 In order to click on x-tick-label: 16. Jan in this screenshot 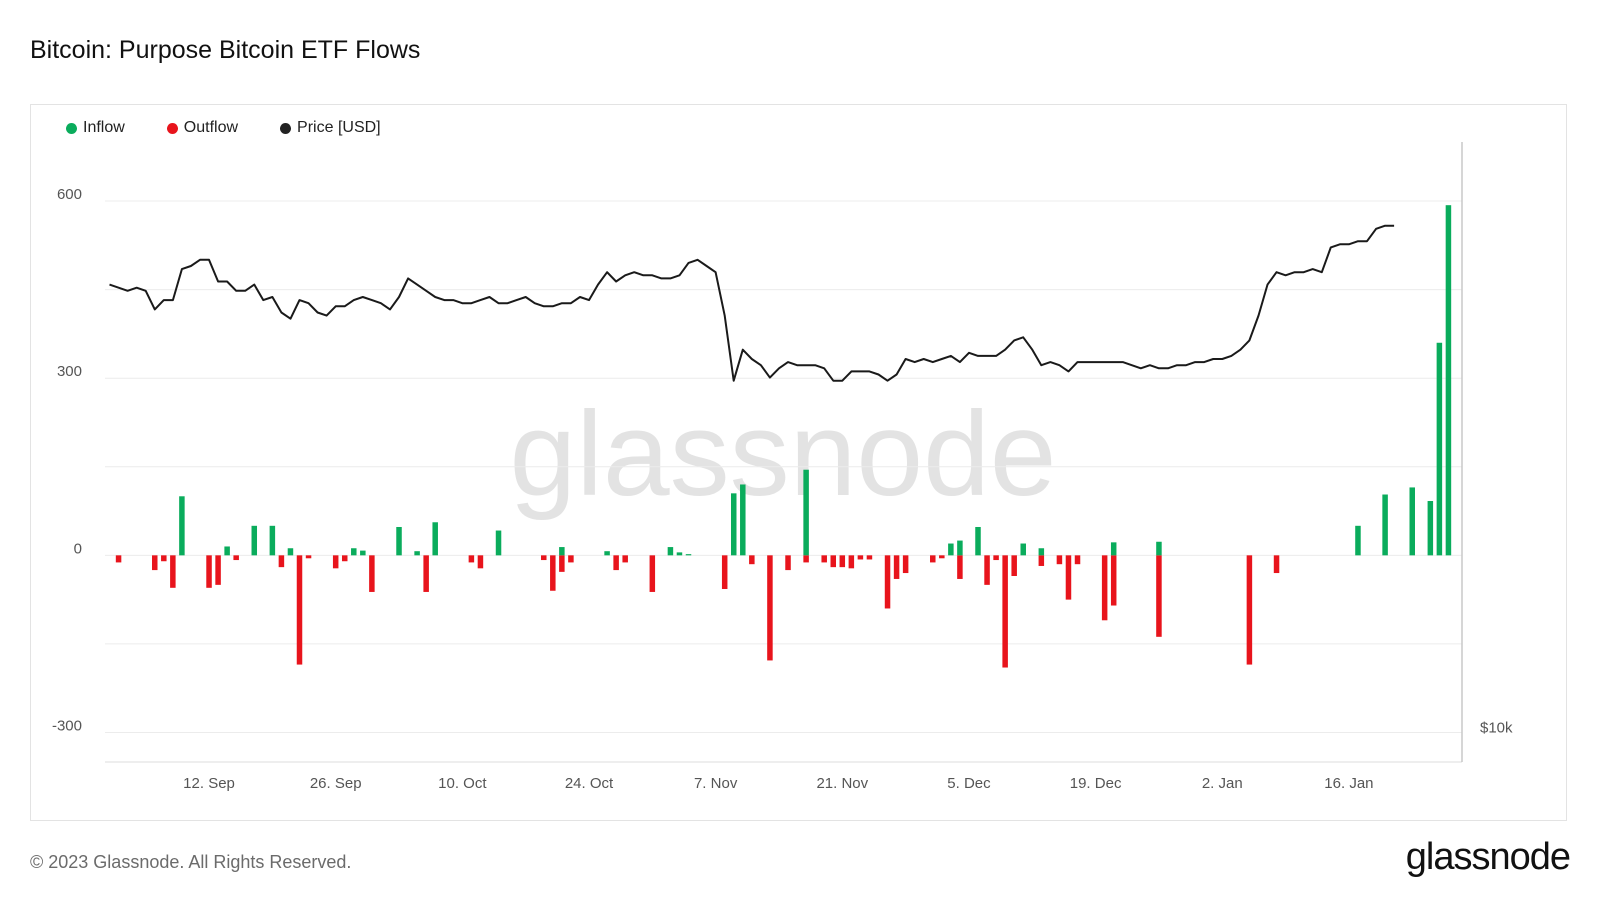, I will do `click(1348, 783)`.